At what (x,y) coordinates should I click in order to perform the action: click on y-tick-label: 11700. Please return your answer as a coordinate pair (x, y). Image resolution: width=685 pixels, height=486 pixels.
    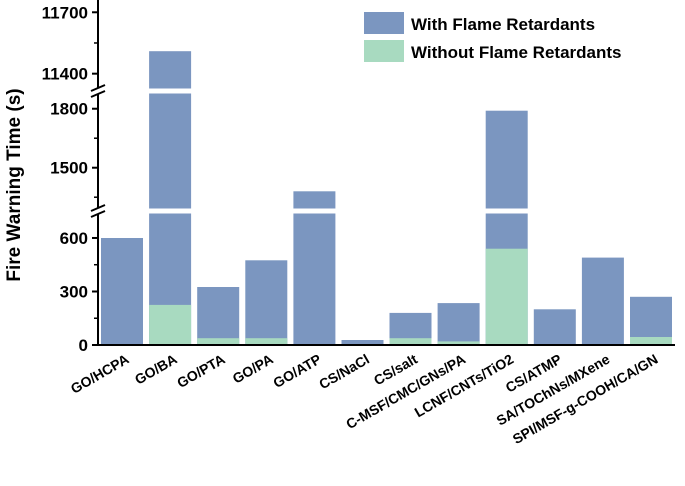
    Looking at the image, I should click on (65, 12).